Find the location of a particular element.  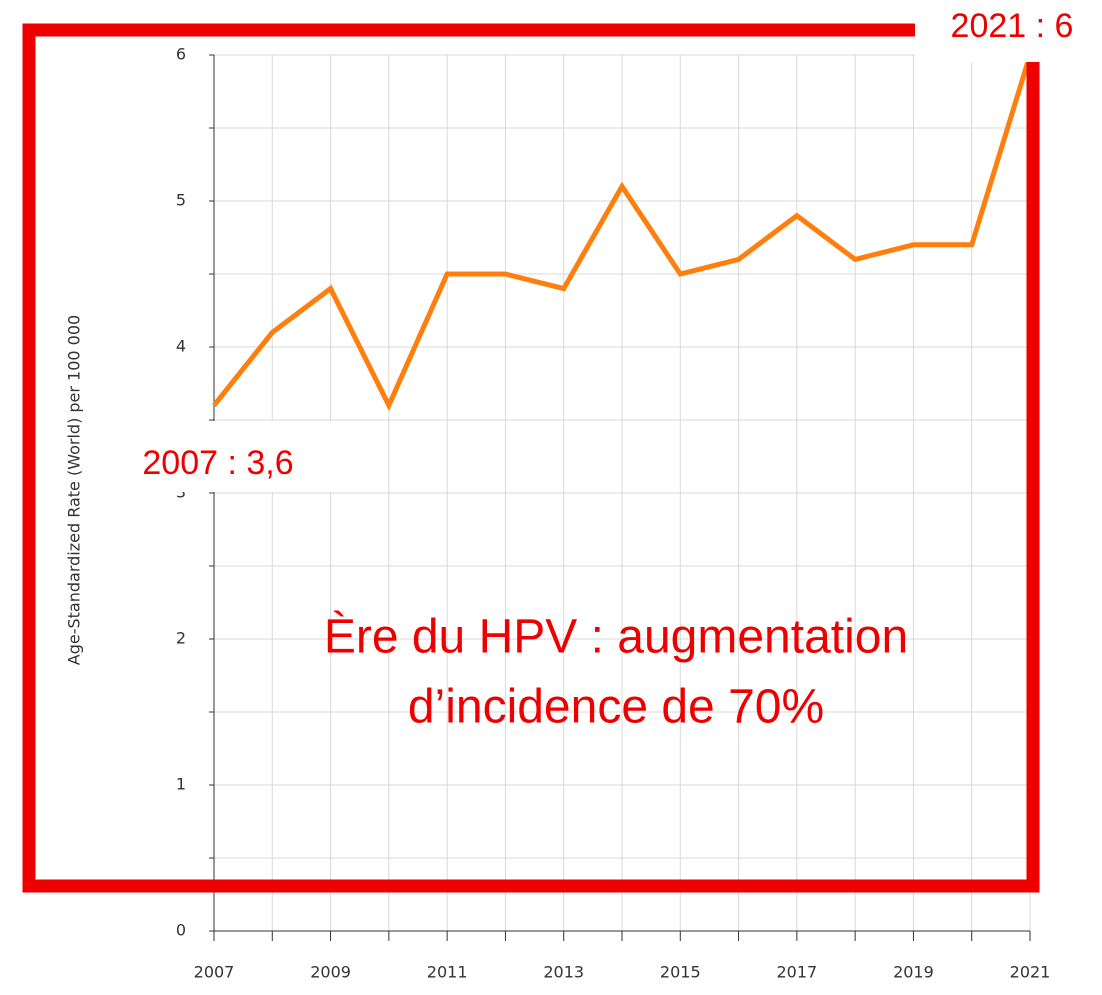

y-tick-label: 5 is located at coordinates (181, 200).